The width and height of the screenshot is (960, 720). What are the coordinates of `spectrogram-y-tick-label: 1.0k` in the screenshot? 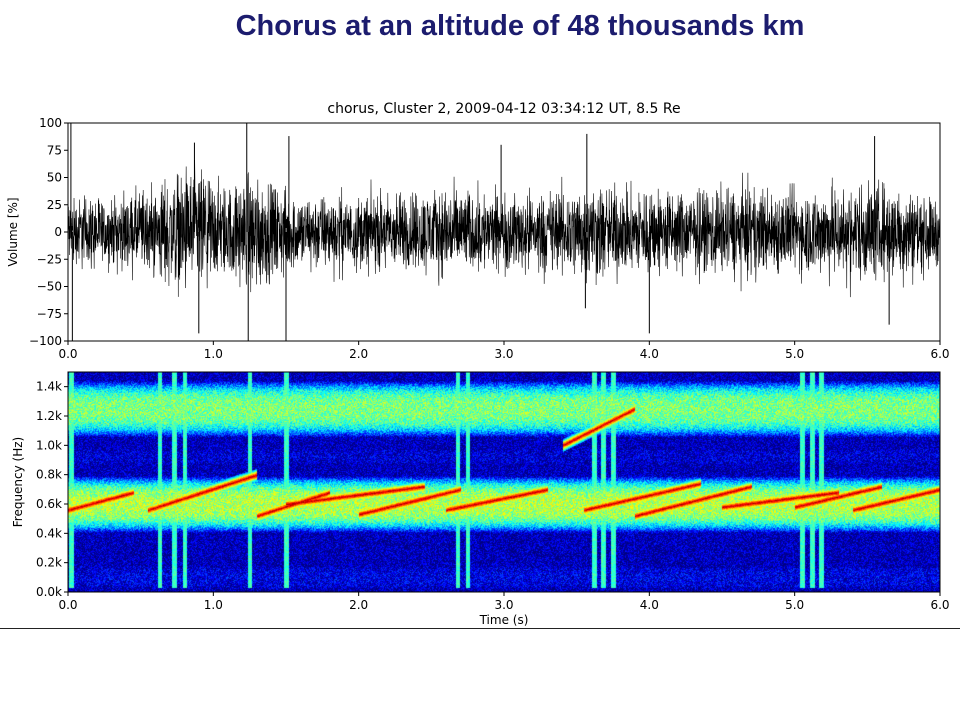 It's located at (49, 445).